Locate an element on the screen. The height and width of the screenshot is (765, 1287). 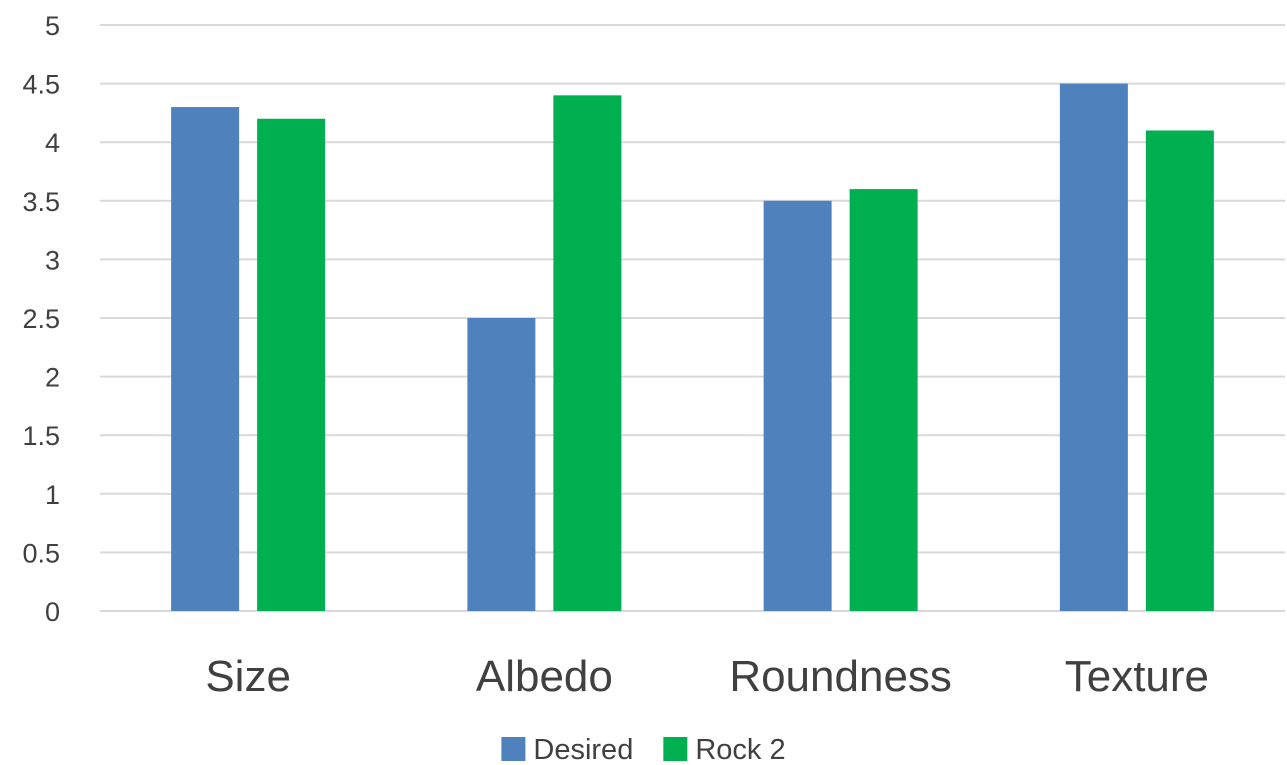
x-category-label: Size is located at coordinates (248, 676).